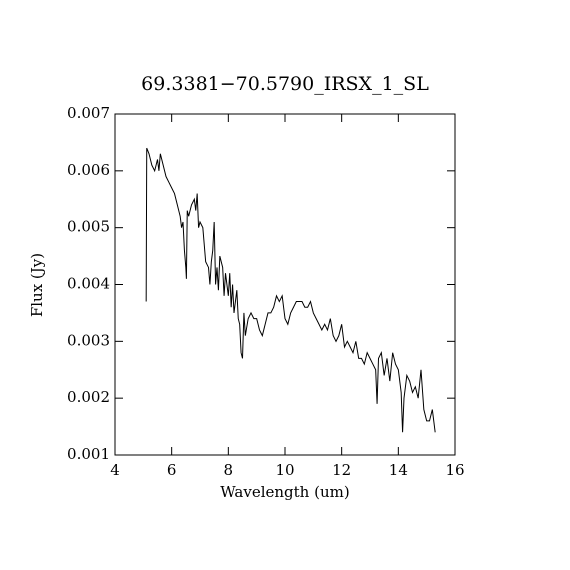  What do you see at coordinates (115, 470) in the screenshot?
I see `x-tick-label: 4` at bounding box center [115, 470].